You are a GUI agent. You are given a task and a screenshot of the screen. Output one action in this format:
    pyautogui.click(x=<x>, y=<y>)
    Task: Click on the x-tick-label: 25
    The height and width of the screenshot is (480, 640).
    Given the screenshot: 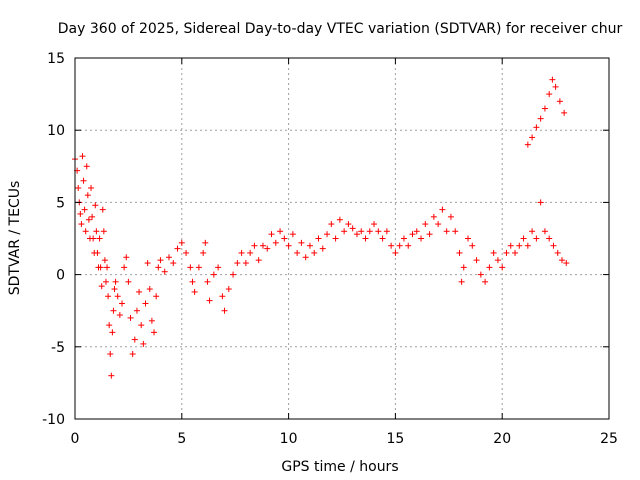 What is the action you would take?
    pyautogui.click(x=609, y=439)
    